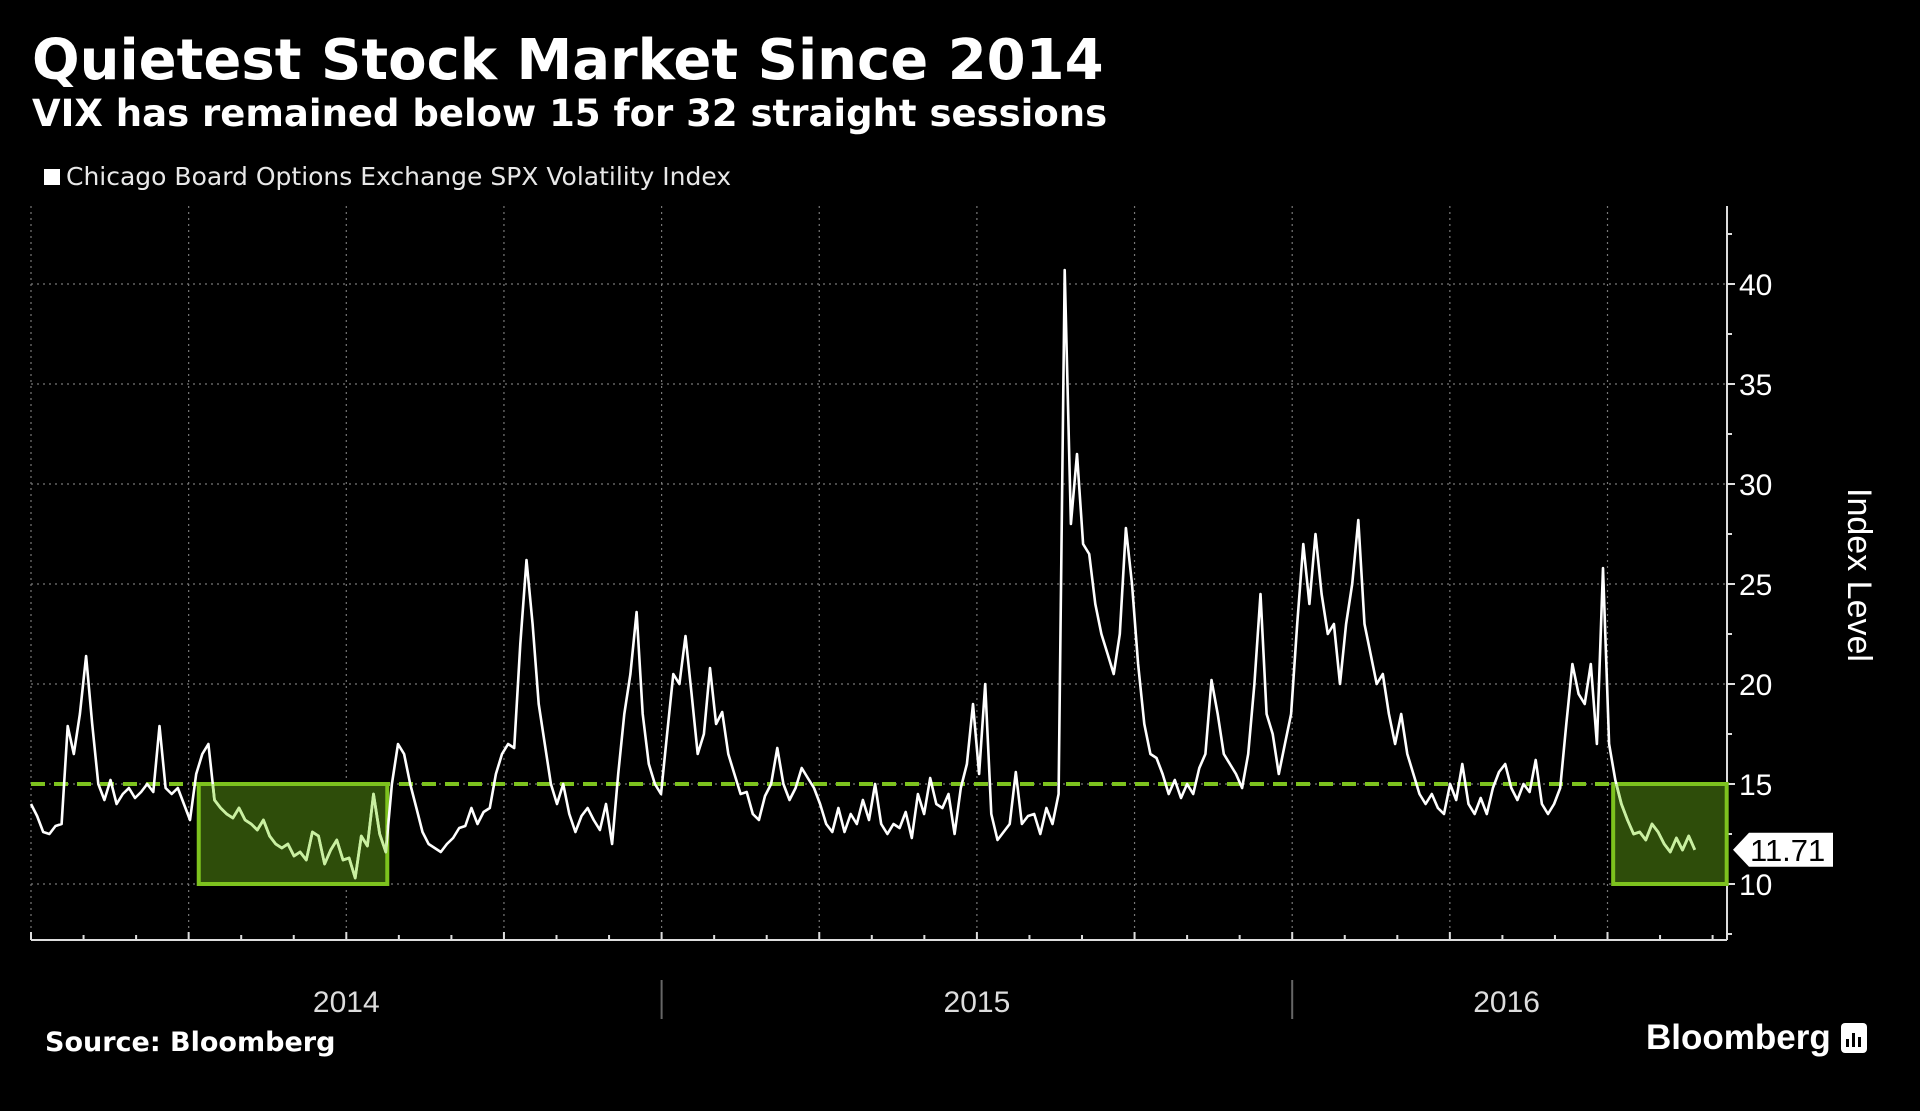 The width and height of the screenshot is (1920, 1111). I want to click on brand-name: Bloomberg, so click(1738, 1037).